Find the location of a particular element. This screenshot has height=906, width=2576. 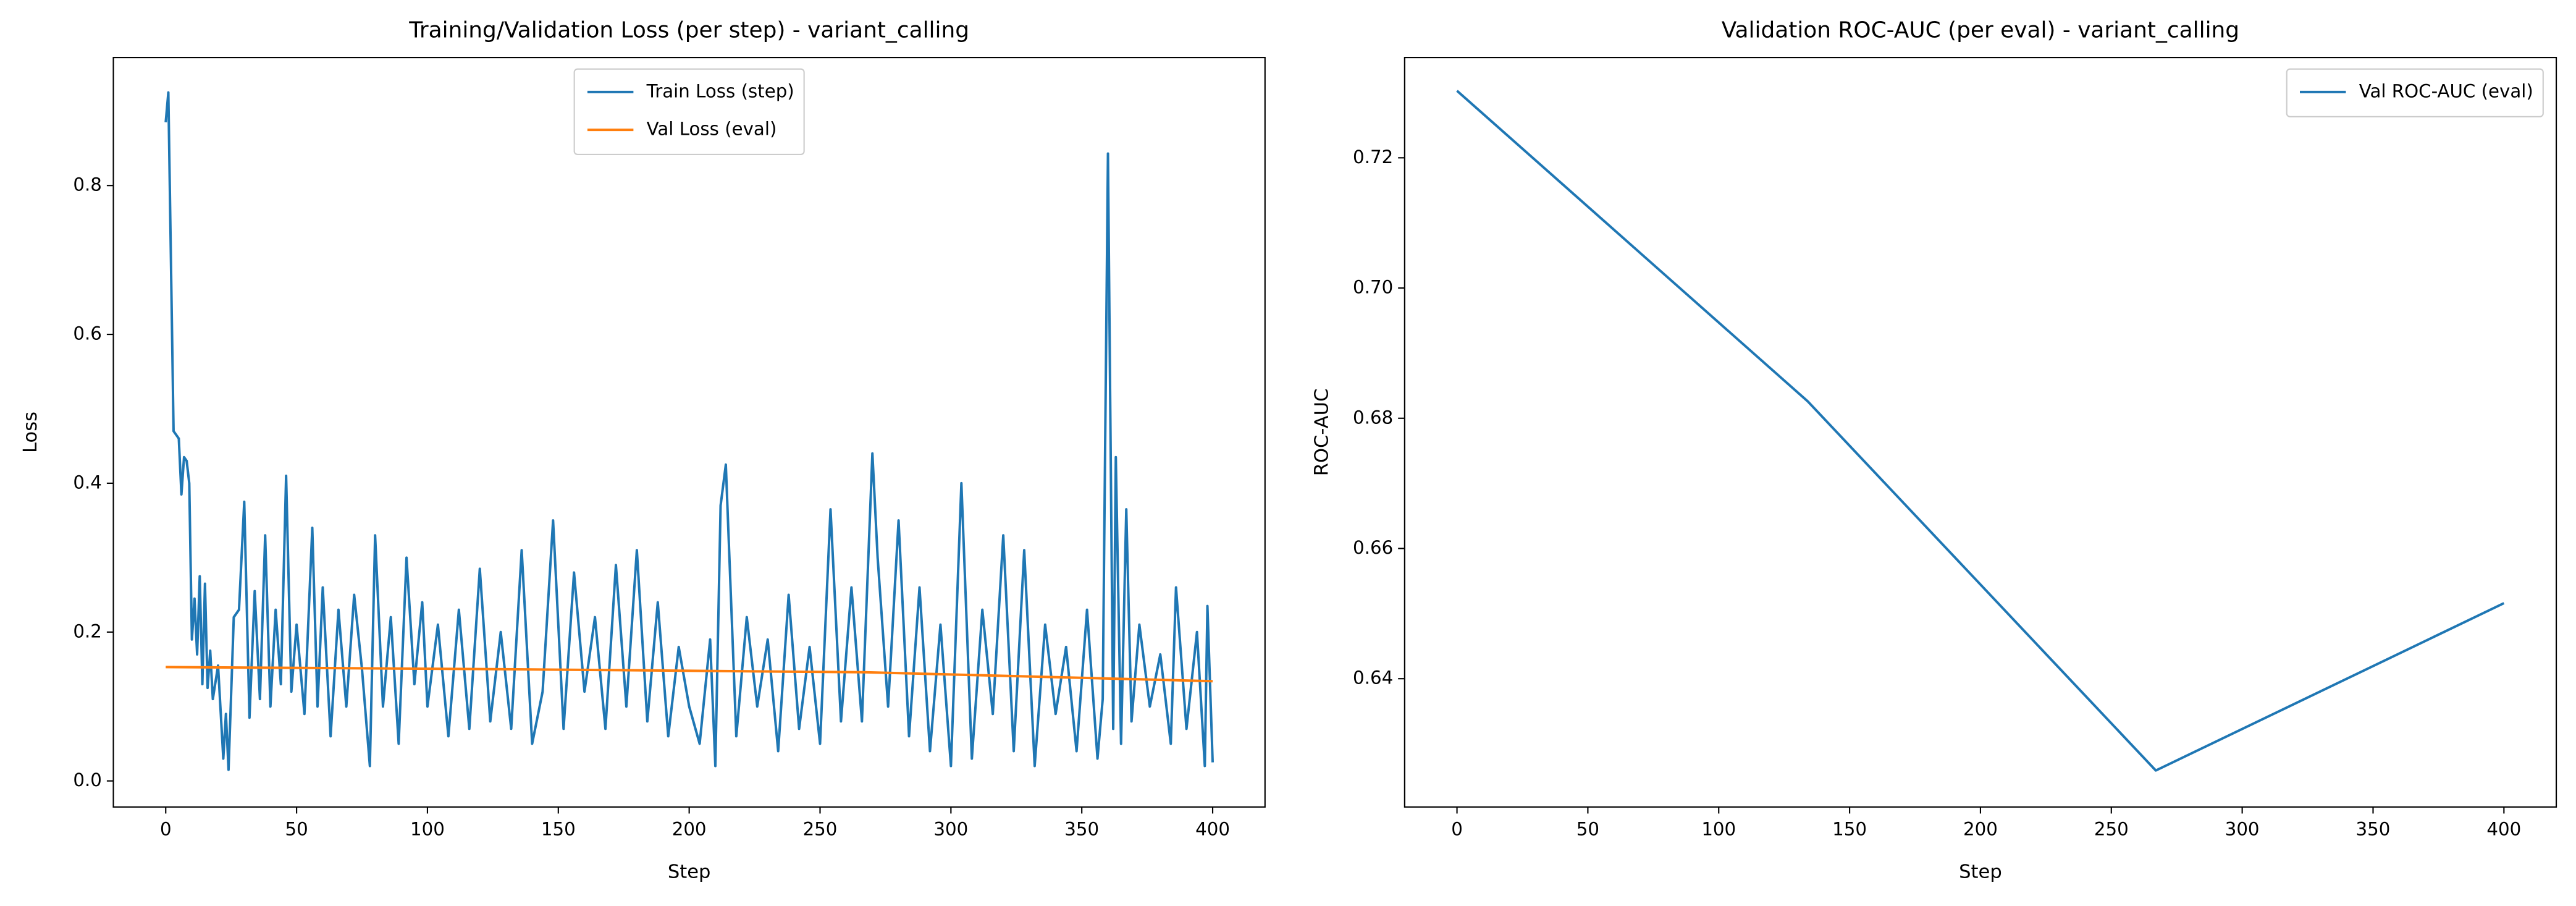

y-tick-label: 0.68 is located at coordinates (1373, 417).